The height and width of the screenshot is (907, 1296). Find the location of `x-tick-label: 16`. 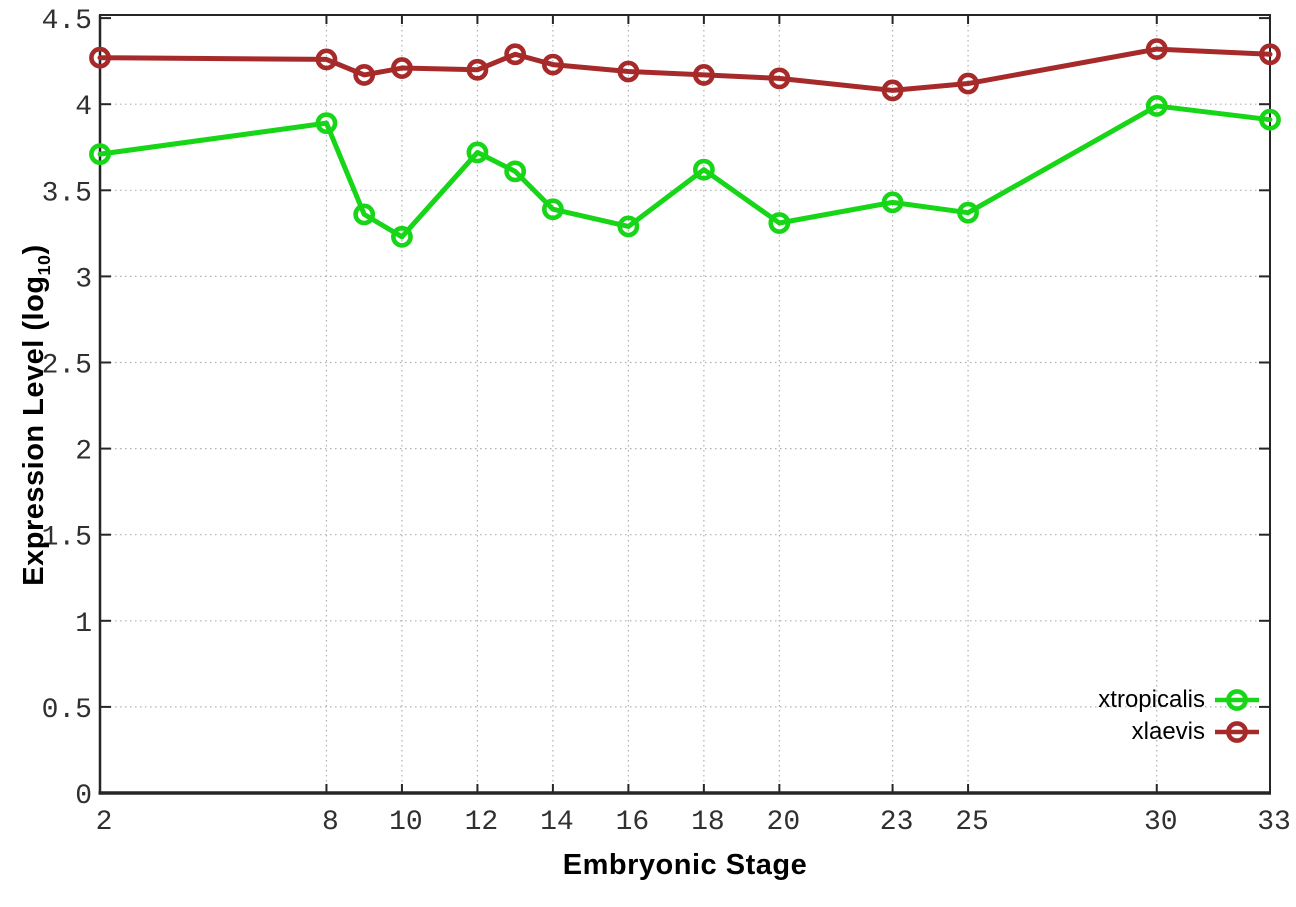

x-tick-label: 16 is located at coordinates (633, 822).